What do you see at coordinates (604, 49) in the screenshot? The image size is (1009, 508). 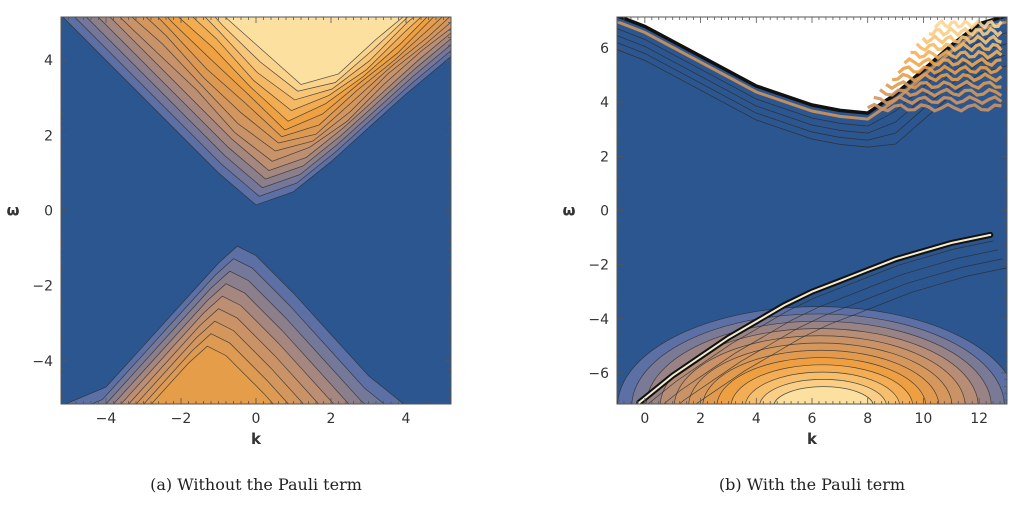 I see `y-tick-label: 6` at bounding box center [604, 49].